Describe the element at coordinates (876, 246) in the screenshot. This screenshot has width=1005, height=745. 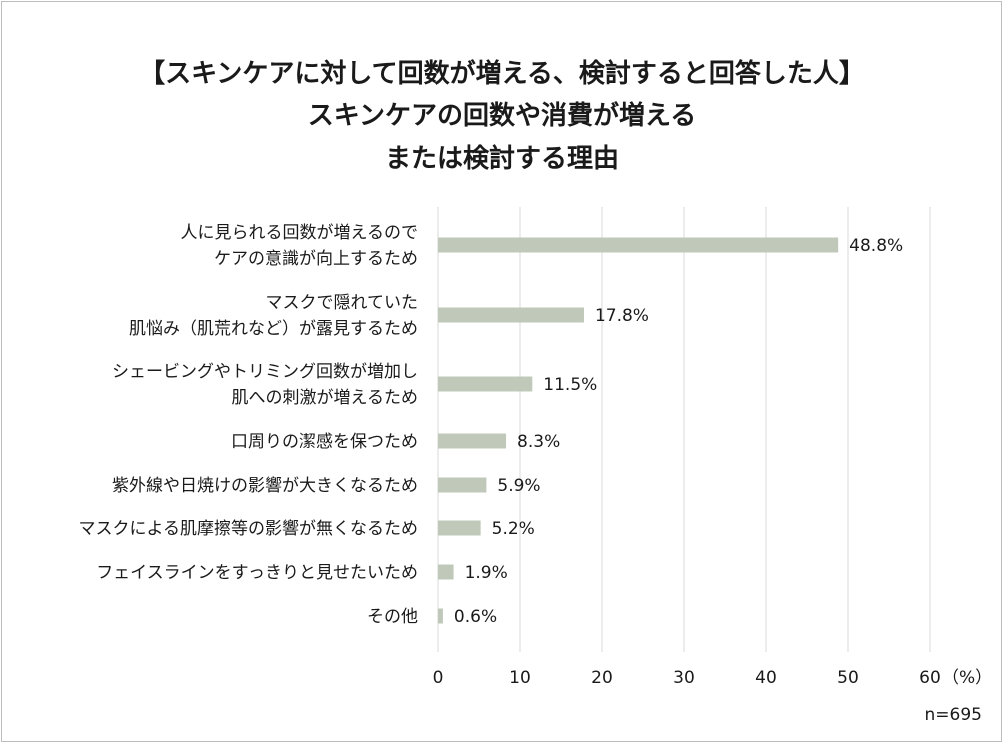
I see `value-label-1: 48.8%` at that location.